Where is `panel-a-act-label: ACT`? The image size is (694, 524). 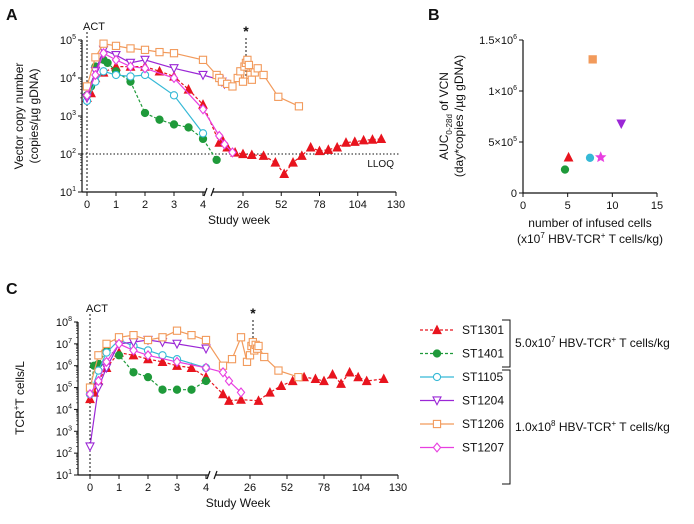
panel-a-act-label: ACT is located at coordinates (94, 27).